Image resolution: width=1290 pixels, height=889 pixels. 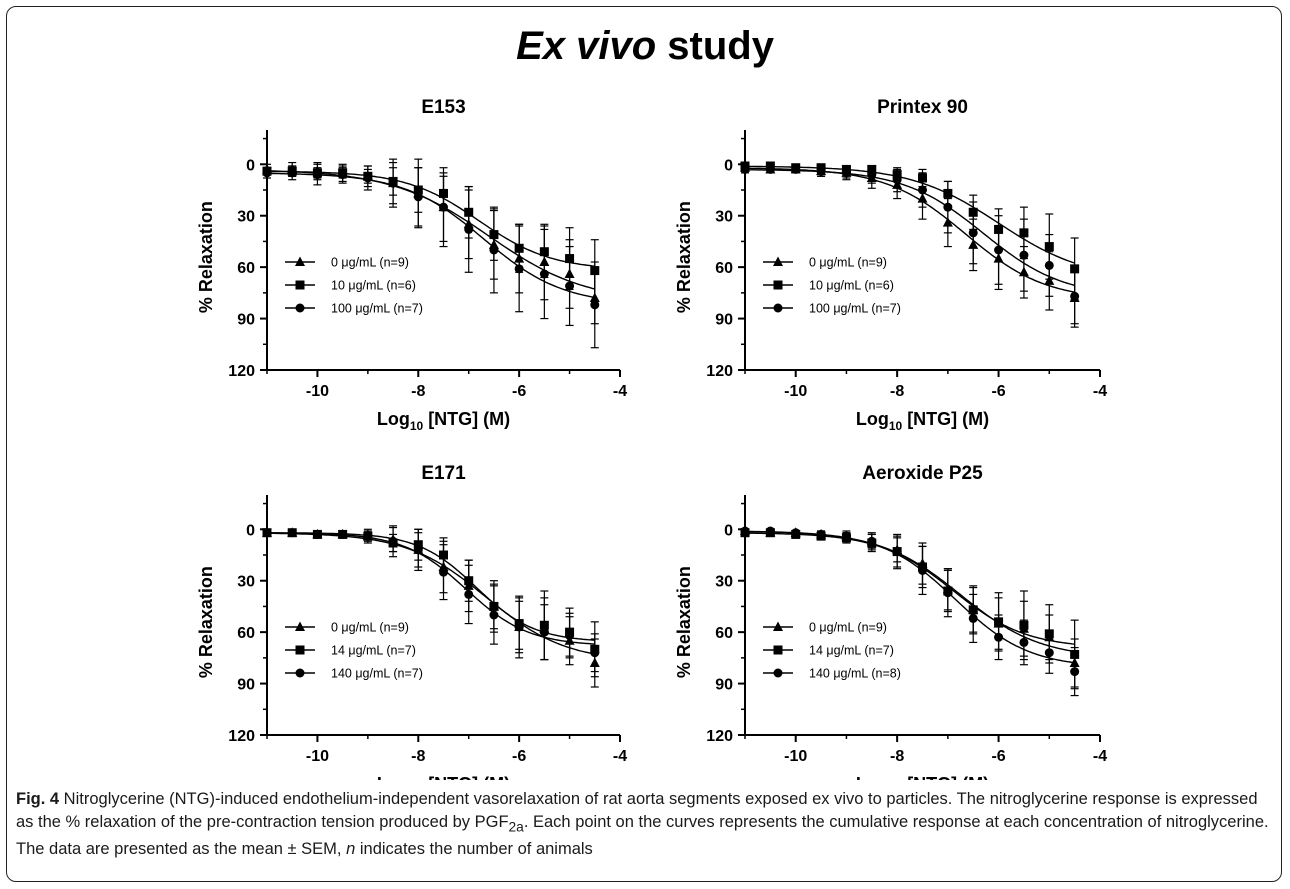 What do you see at coordinates (443, 473) in the screenshot?
I see `chart-title: E171` at bounding box center [443, 473].